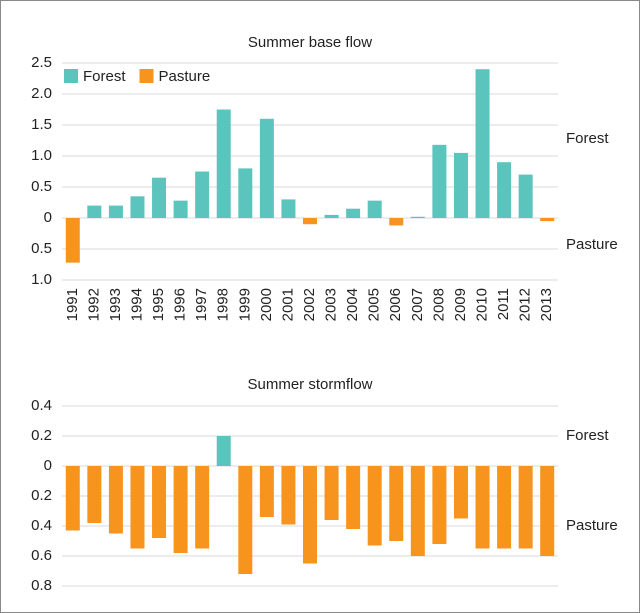 The width and height of the screenshot is (640, 613). I want to click on x-tick-label: 2013, so click(546, 304).